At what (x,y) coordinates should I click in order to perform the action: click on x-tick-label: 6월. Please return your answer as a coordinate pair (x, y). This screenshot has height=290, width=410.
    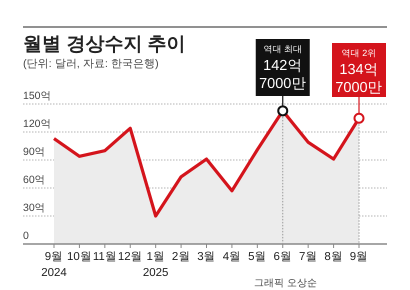
    Looking at the image, I should click on (283, 257).